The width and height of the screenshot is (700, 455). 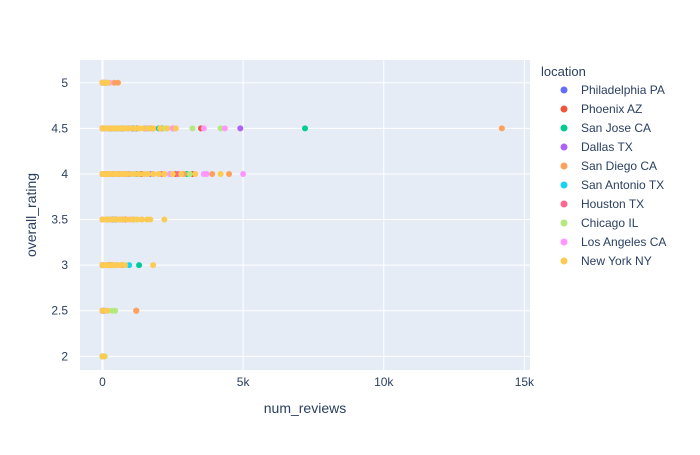 I want to click on y-tick-label: 2, so click(x=64, y=356).